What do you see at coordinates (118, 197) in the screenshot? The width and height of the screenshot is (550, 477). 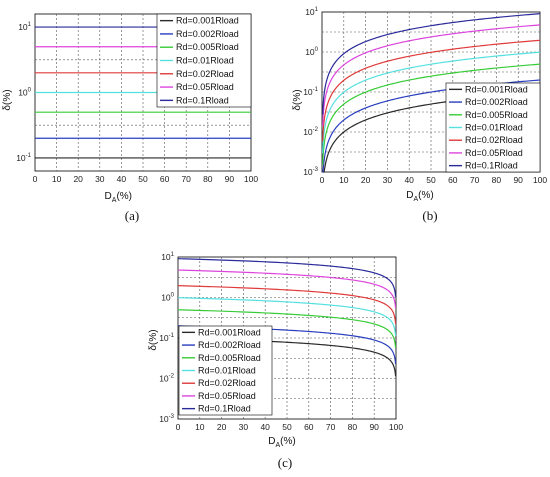 I see `xlabel-a-main: DA(%)` at bounding box center [118, 197].